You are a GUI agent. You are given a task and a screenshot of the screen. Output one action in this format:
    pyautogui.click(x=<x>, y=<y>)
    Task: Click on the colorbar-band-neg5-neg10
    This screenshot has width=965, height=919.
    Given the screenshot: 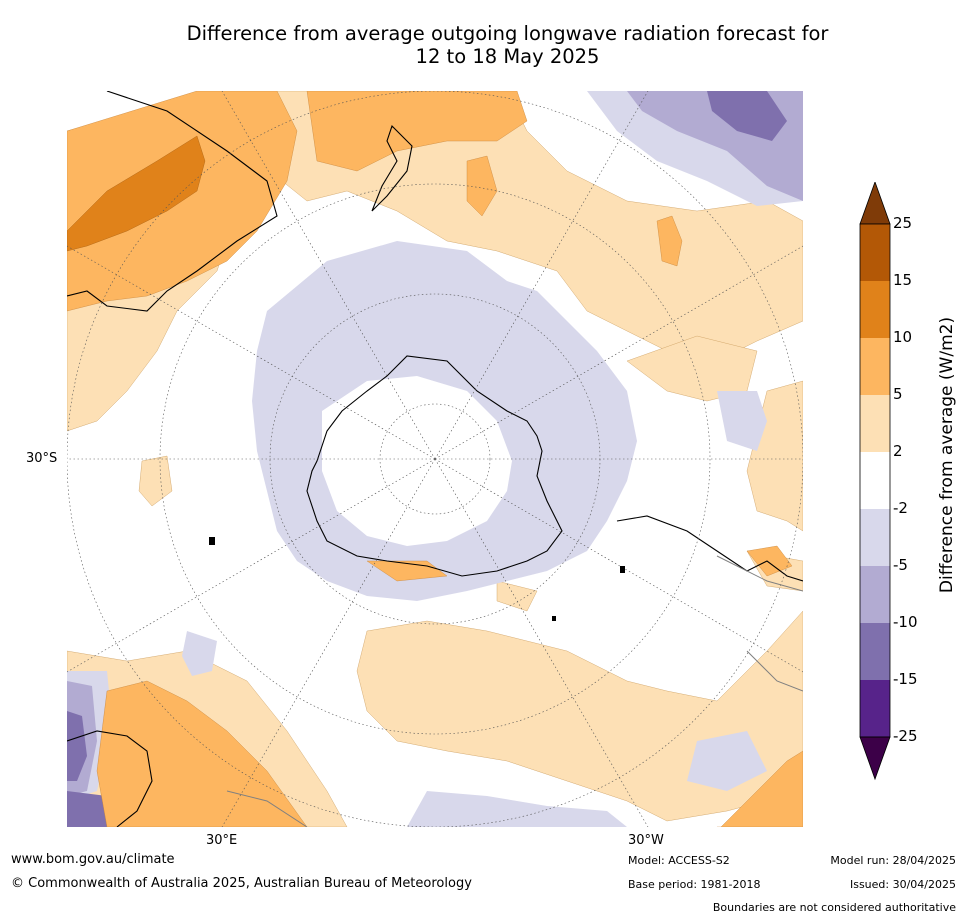 What is the action you would take?
    pyautogui.click(x=875, y=594)
    